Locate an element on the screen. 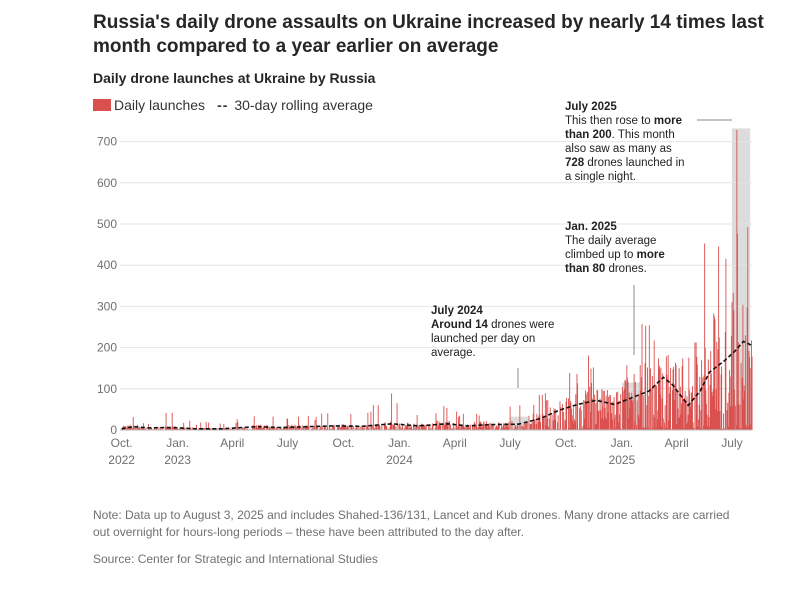 This screenshot has width=793, height=590. annotation-july-2025-bold2: 728 is located at coordinates (575, 163).